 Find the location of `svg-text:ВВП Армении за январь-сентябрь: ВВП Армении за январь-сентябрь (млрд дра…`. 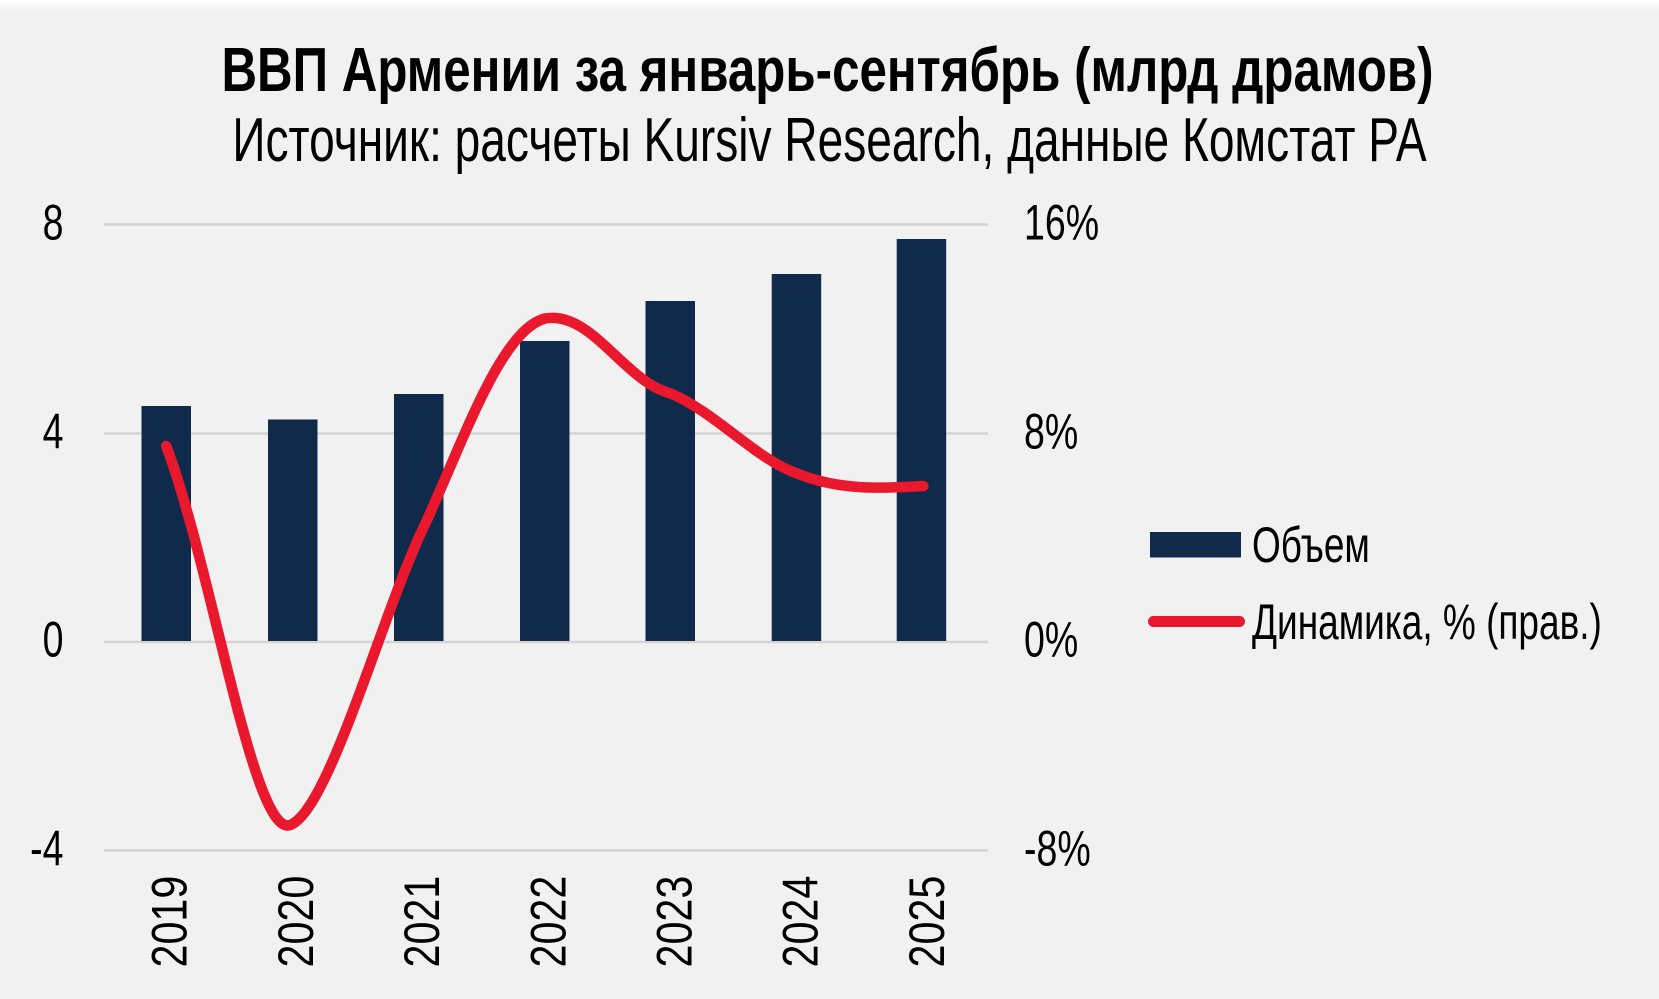

svg-text:ВВП Армении за январь-сентябрь: ВВП Армении за январь-сентябрь (млрд дра… is located at coordinates (827, 70).